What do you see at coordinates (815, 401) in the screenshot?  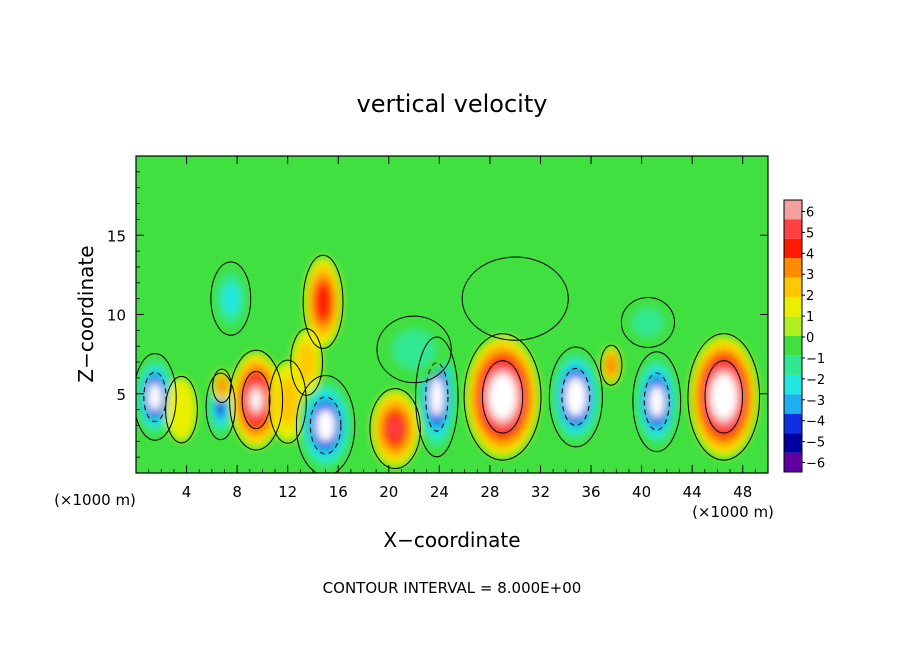 I see `colorbar-label: −3` at bounding box center [815, 401].